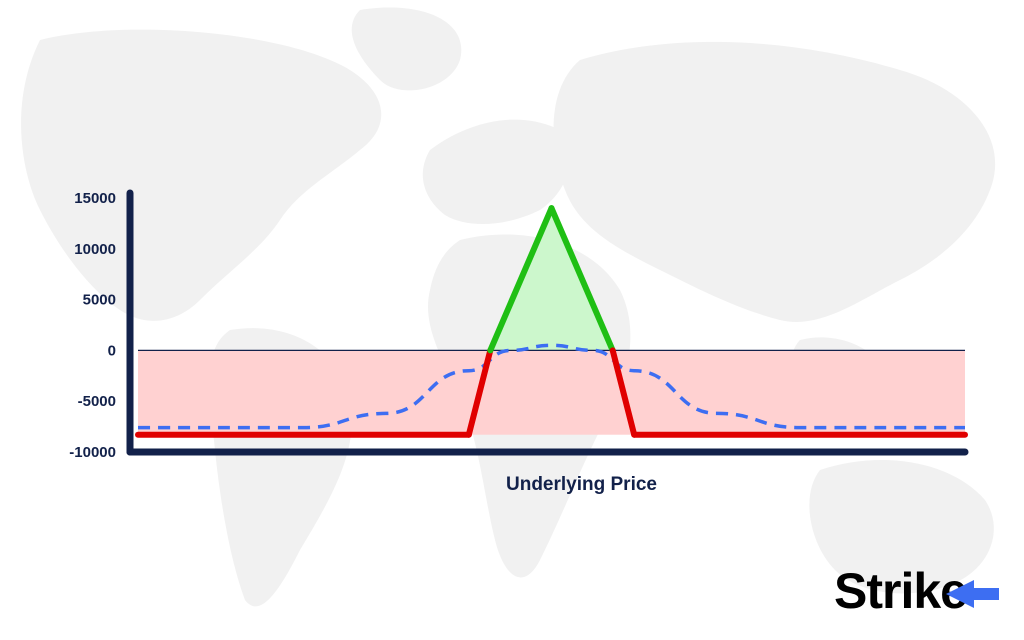 The width and height of the screenshot is (1024, 640). Describe the element at coordinates (901, 527) in the screenshot. I see `map-australia` at that location.